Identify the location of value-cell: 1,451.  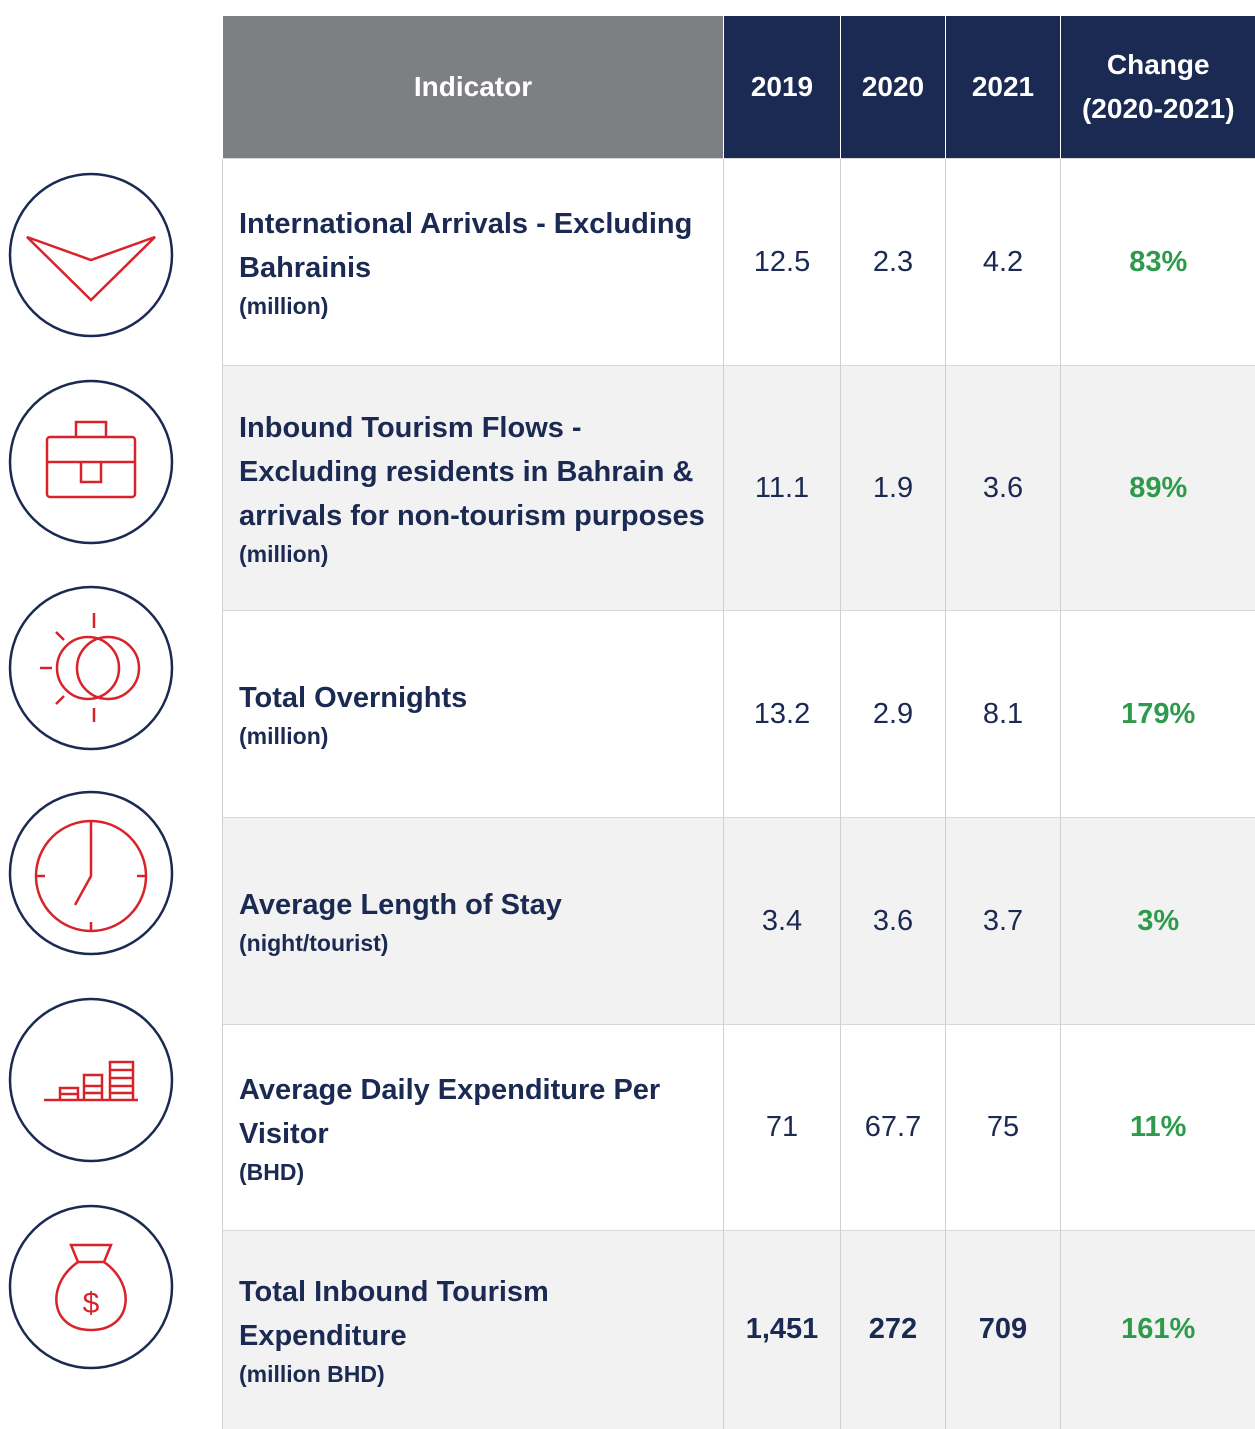
(782, 1330).